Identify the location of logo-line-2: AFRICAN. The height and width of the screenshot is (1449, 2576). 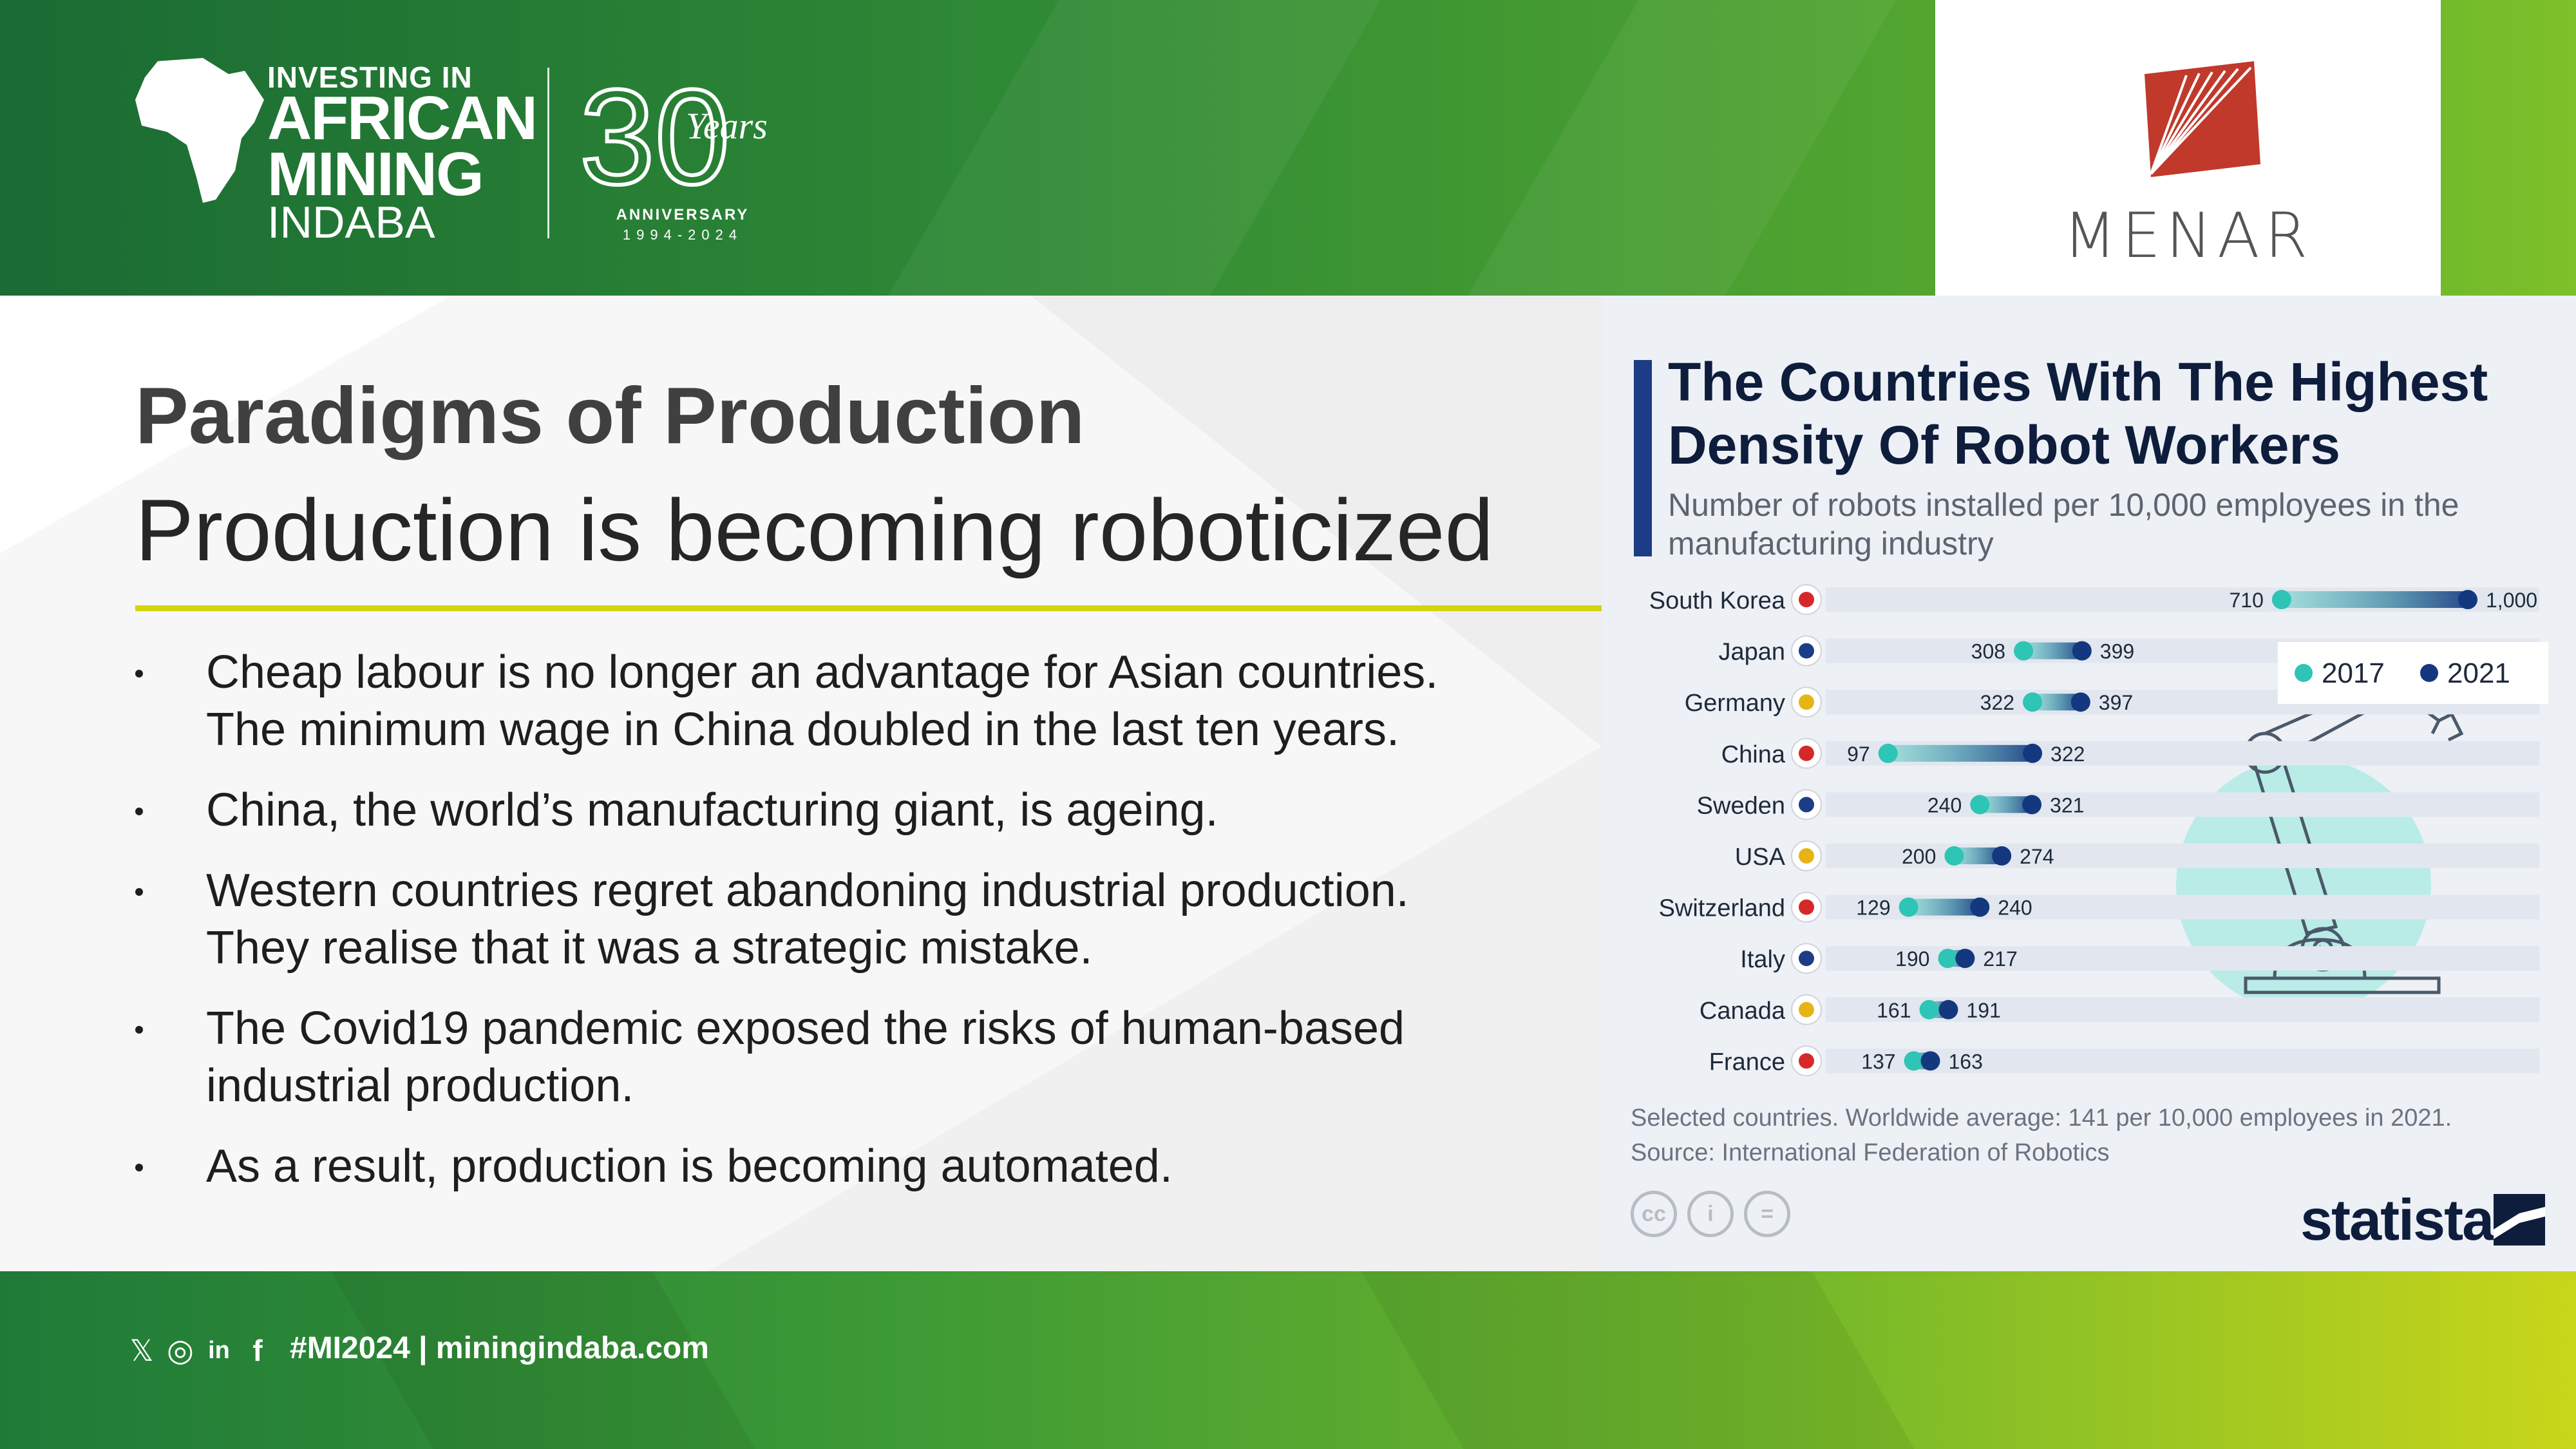
(402, 119).